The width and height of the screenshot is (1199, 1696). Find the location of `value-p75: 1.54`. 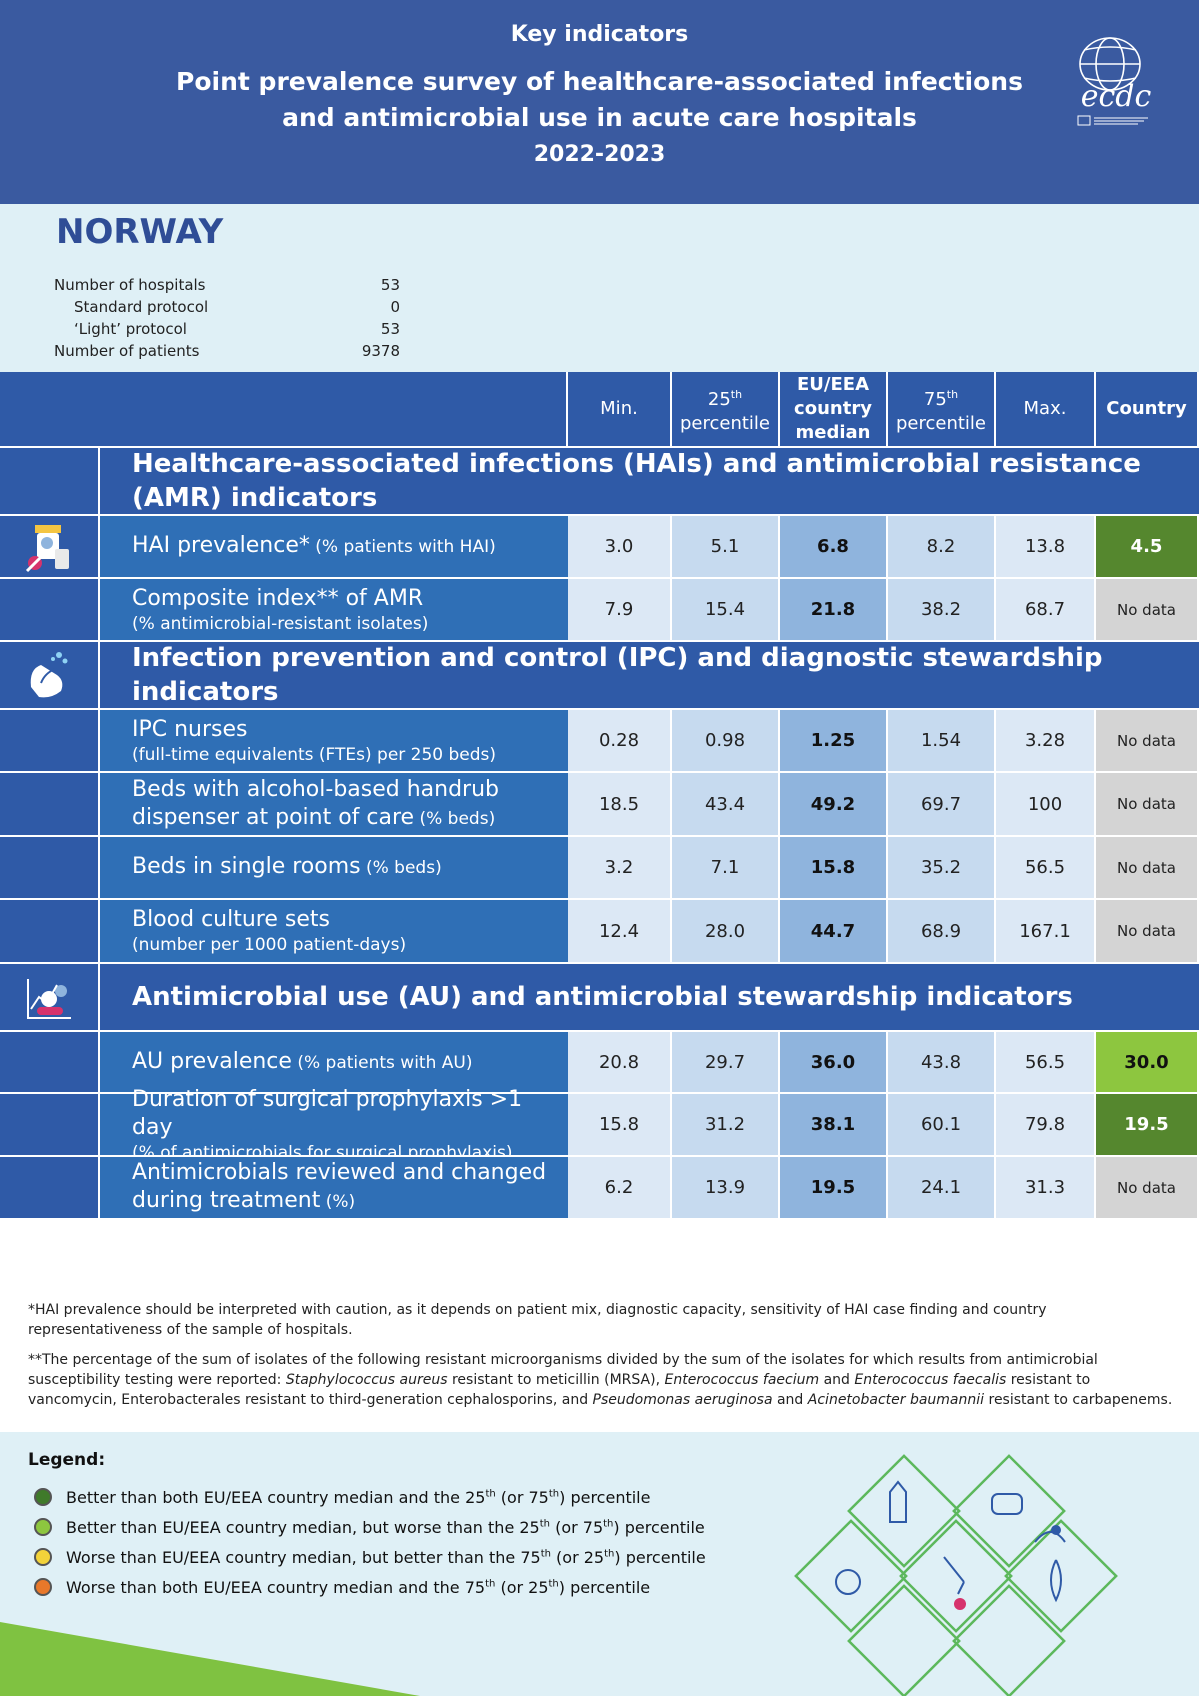

value-p75: 1.54 is located at coordinates (942, 741).